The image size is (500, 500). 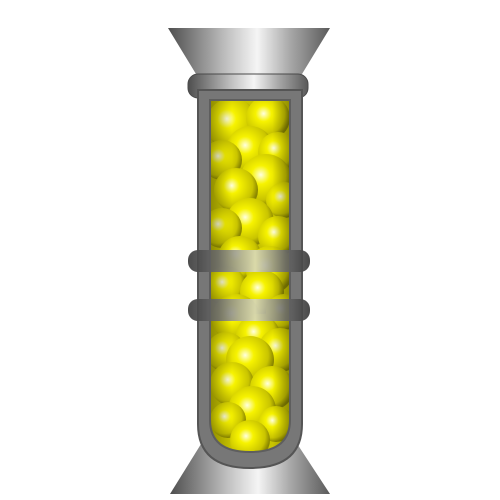 I want to click on top-funnel, so click(x=249, y=51).